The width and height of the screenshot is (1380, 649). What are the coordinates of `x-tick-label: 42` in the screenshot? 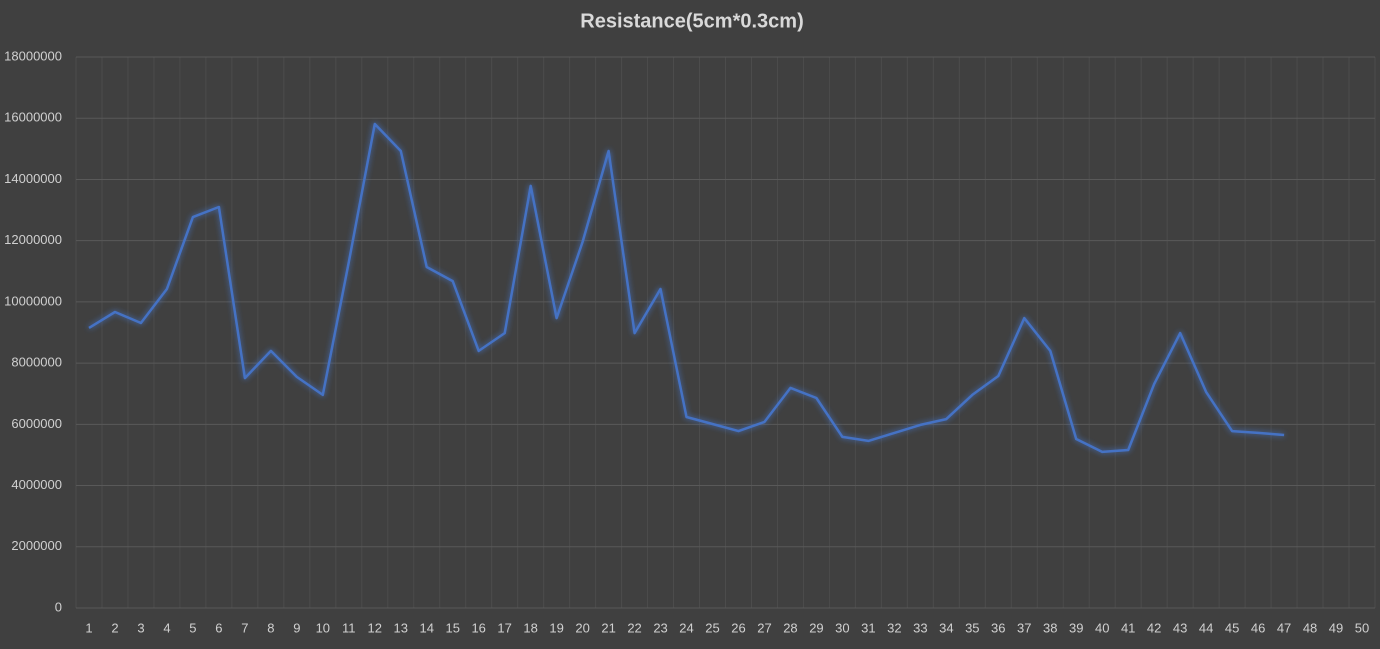 It's located at (1154, 627).